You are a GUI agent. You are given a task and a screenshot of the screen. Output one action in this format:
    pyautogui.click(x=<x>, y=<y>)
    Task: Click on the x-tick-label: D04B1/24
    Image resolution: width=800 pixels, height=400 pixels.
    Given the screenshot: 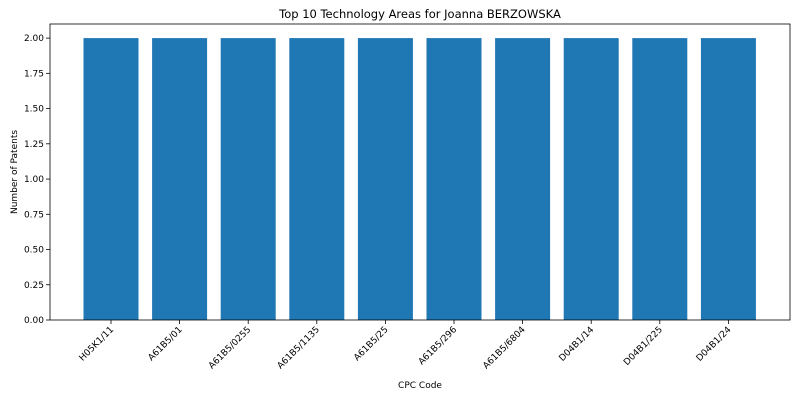 What is the action you would take?
    pyautogui.click(x=714, y=344)
    